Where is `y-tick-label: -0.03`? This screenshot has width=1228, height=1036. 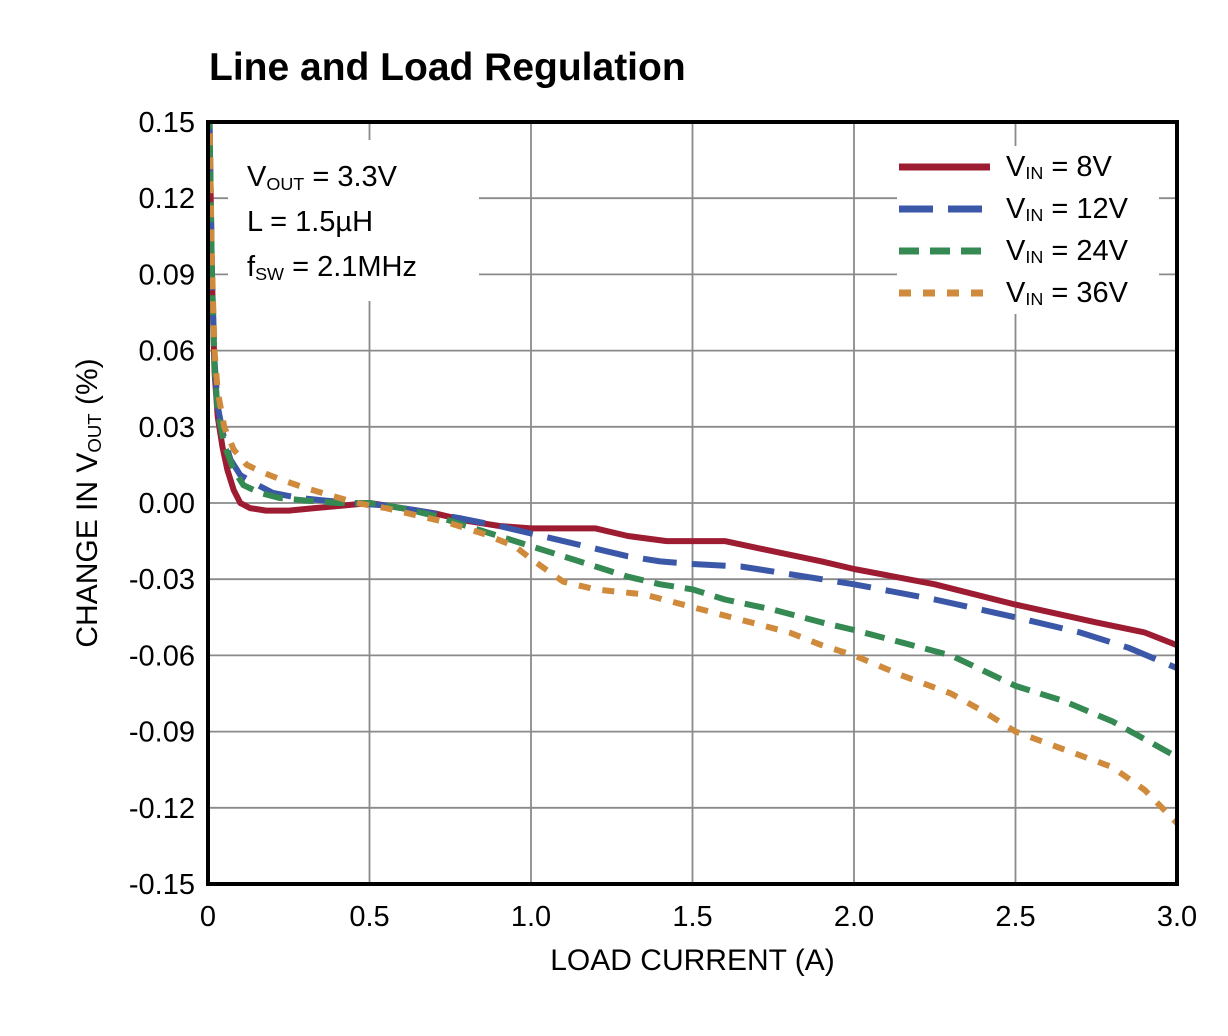
y-tick-label: -0.03 is located at coordinates (162, 580).